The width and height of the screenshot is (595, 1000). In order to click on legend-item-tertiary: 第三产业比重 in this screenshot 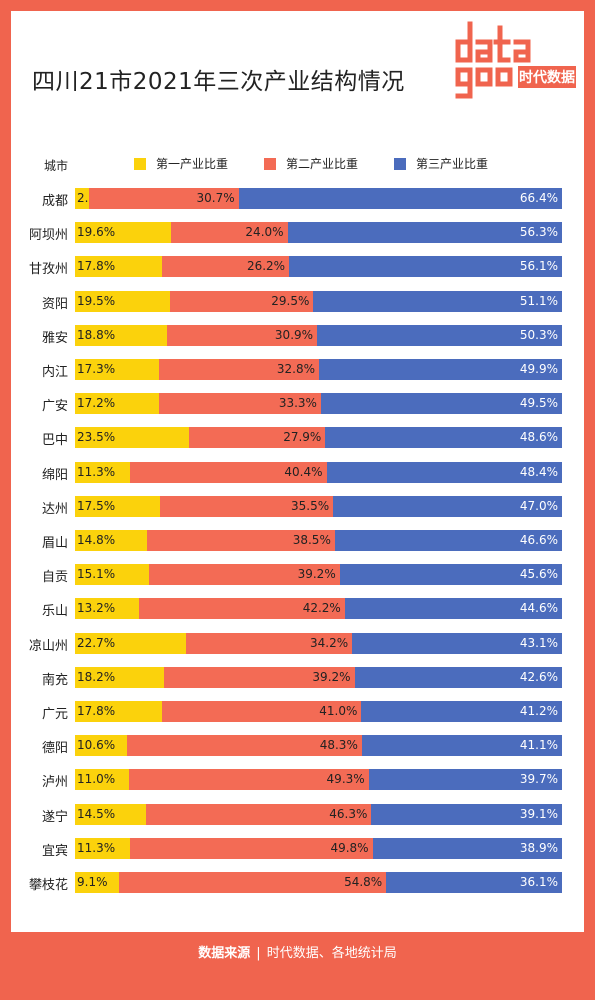, I will do `click(441, 163)`.